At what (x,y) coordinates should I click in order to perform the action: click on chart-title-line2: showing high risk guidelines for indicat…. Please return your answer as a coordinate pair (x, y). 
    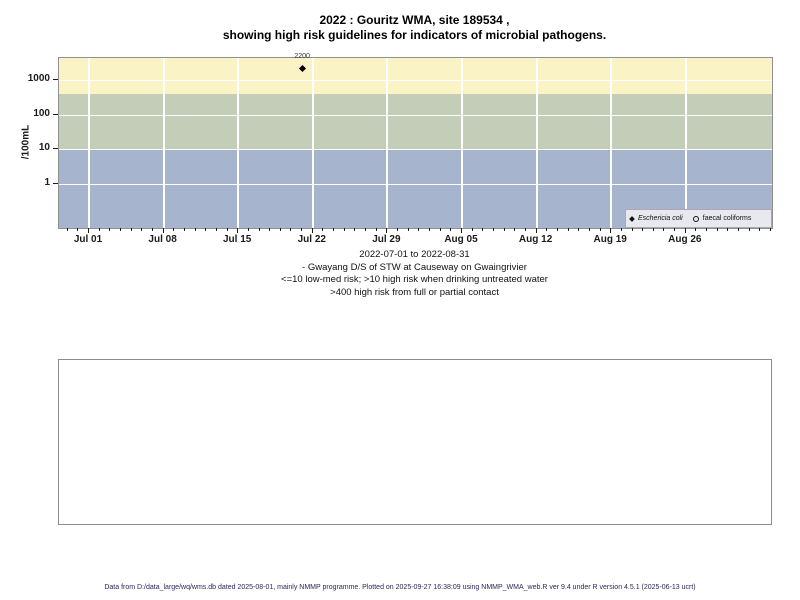
    Looking at the image, I should click on (414, 35).